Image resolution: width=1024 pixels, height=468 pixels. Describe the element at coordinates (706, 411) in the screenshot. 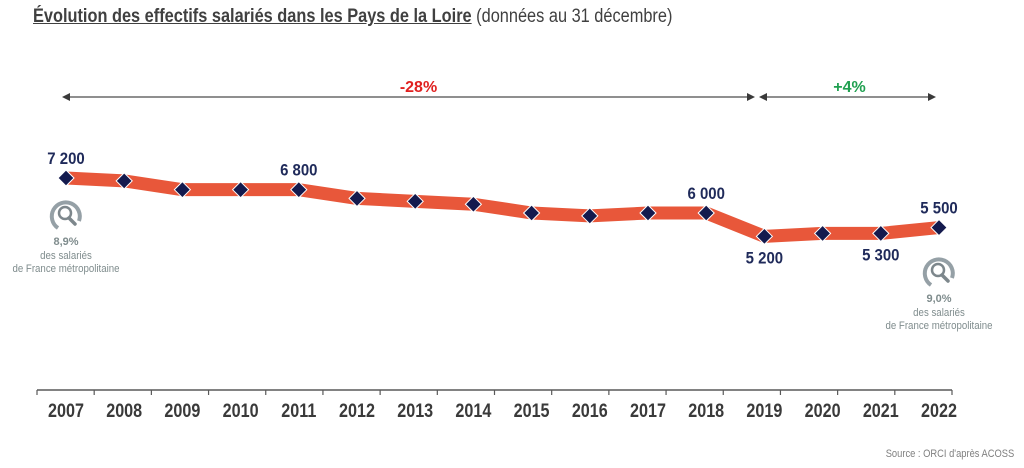

I see `x-tick-label: 2018` at that location.